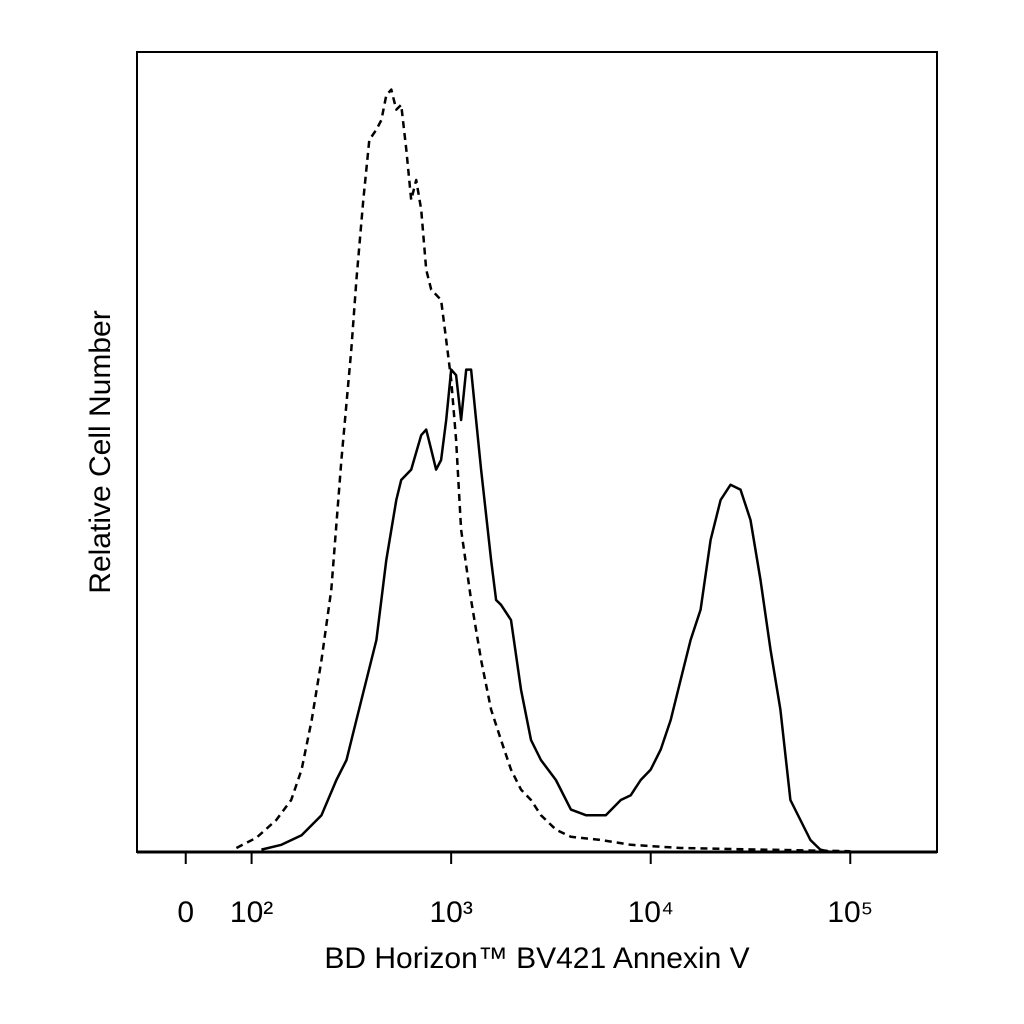 This screenshot has height=1024, width=1024. What do you see at coordinates (536, 958) in the screenshot?
I see `x-axis-title: BD Horizon™ BV421 Annexin V` at bounding box center [536, 958].